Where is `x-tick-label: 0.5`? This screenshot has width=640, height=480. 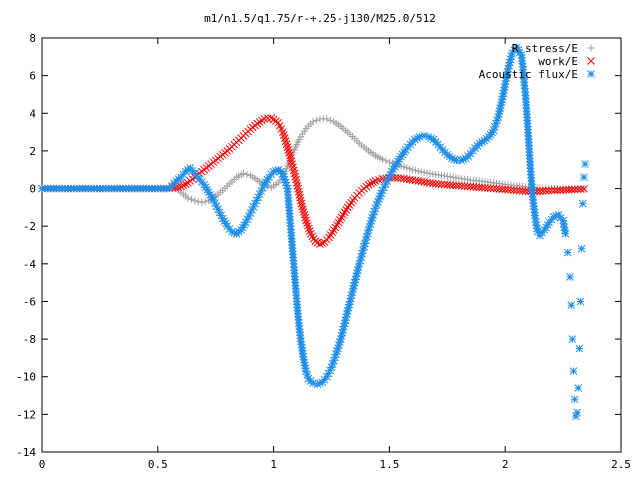 x-tick-label: 0.5 is located at coordinates (158, 464).